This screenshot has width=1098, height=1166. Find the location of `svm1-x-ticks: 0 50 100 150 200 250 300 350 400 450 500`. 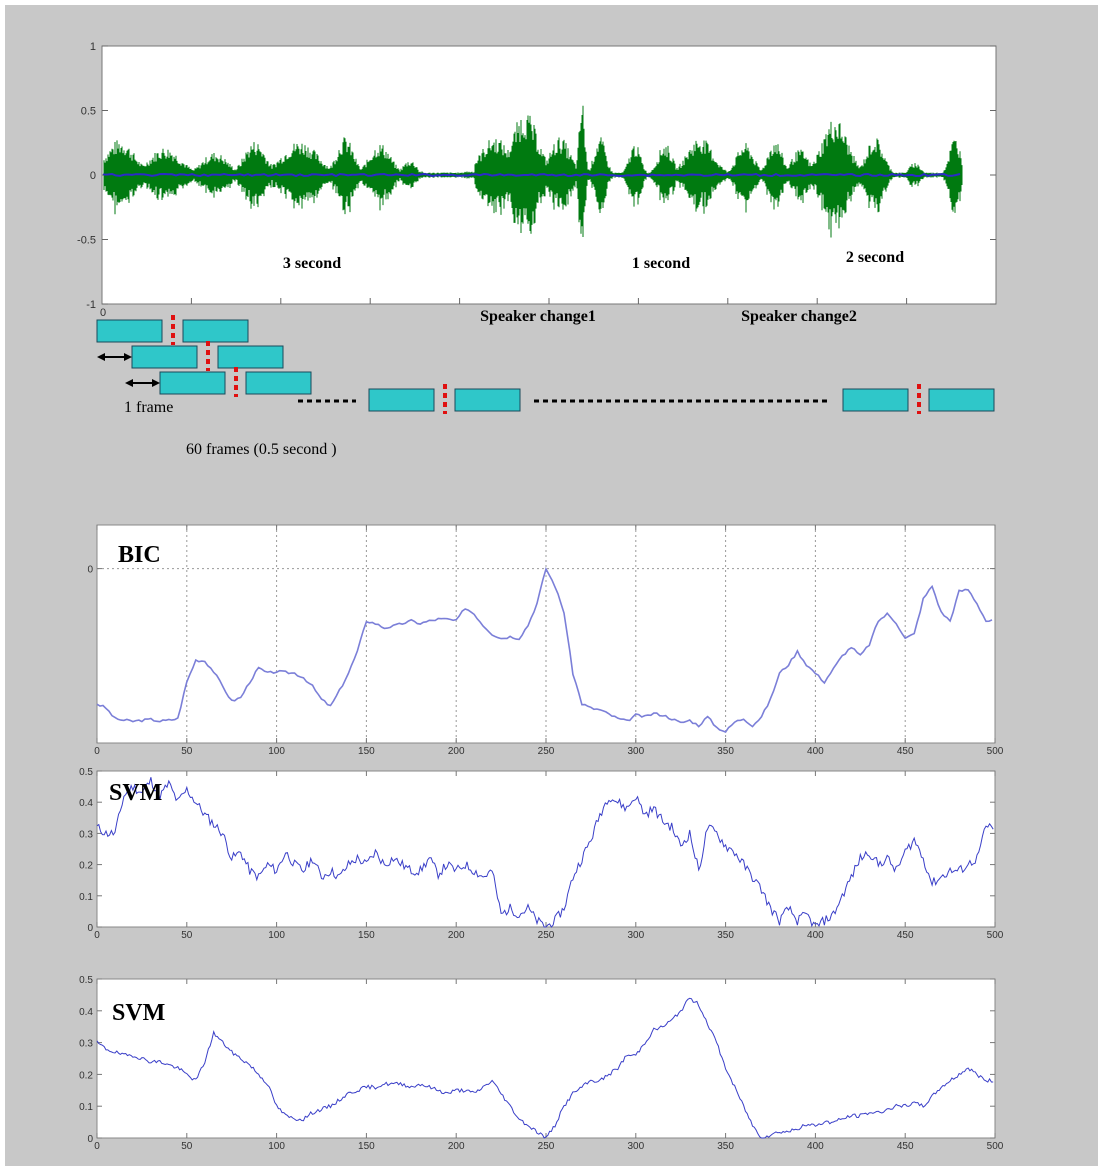

svm1-x-ticks: 0 50 100 150 200 250 300 350 400 450 500 is located at coordinates (549, 856).